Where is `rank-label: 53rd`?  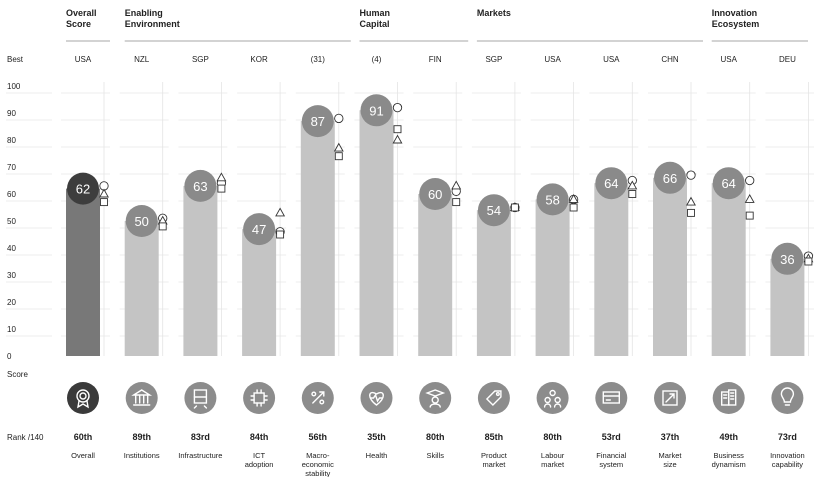
rank-label: 53rd is located at coordinates (611, 437).